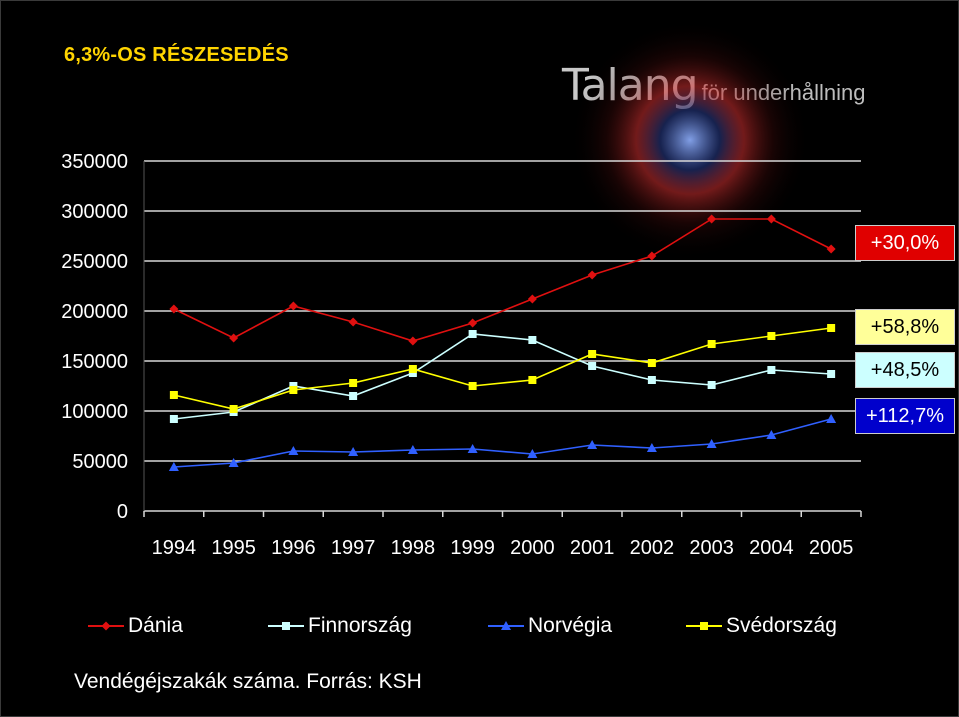 This screenshot has width=959, height=717. Describe the element at coordinates (248, 681) in the screenshot. I see `source-note: Vendégéjszakák száma. Forrás: KSH` at that location.